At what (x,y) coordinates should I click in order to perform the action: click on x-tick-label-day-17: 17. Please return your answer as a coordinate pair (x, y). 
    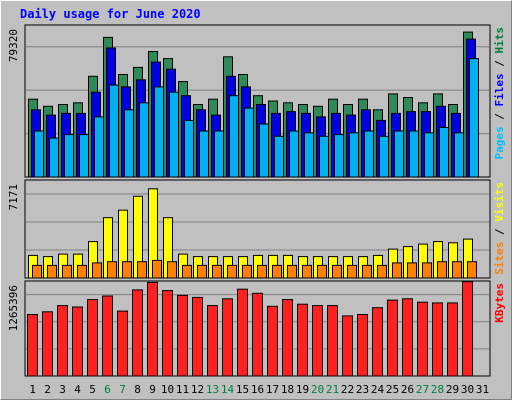
    Looking at the image, I should click on (272, 389).